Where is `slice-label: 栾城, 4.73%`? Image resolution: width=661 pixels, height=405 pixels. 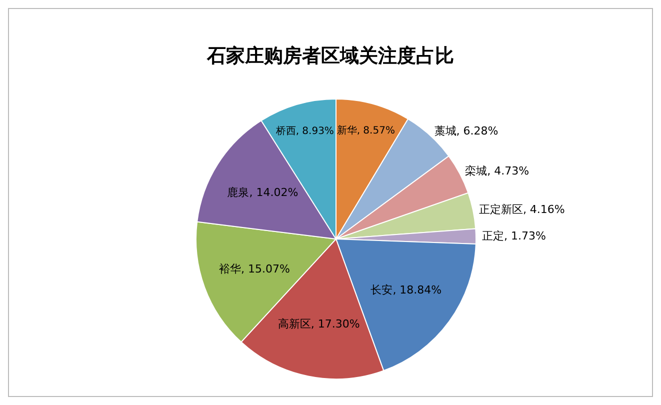
slice-label: 栾城, 4.73% is located at coordinates (497, 171).